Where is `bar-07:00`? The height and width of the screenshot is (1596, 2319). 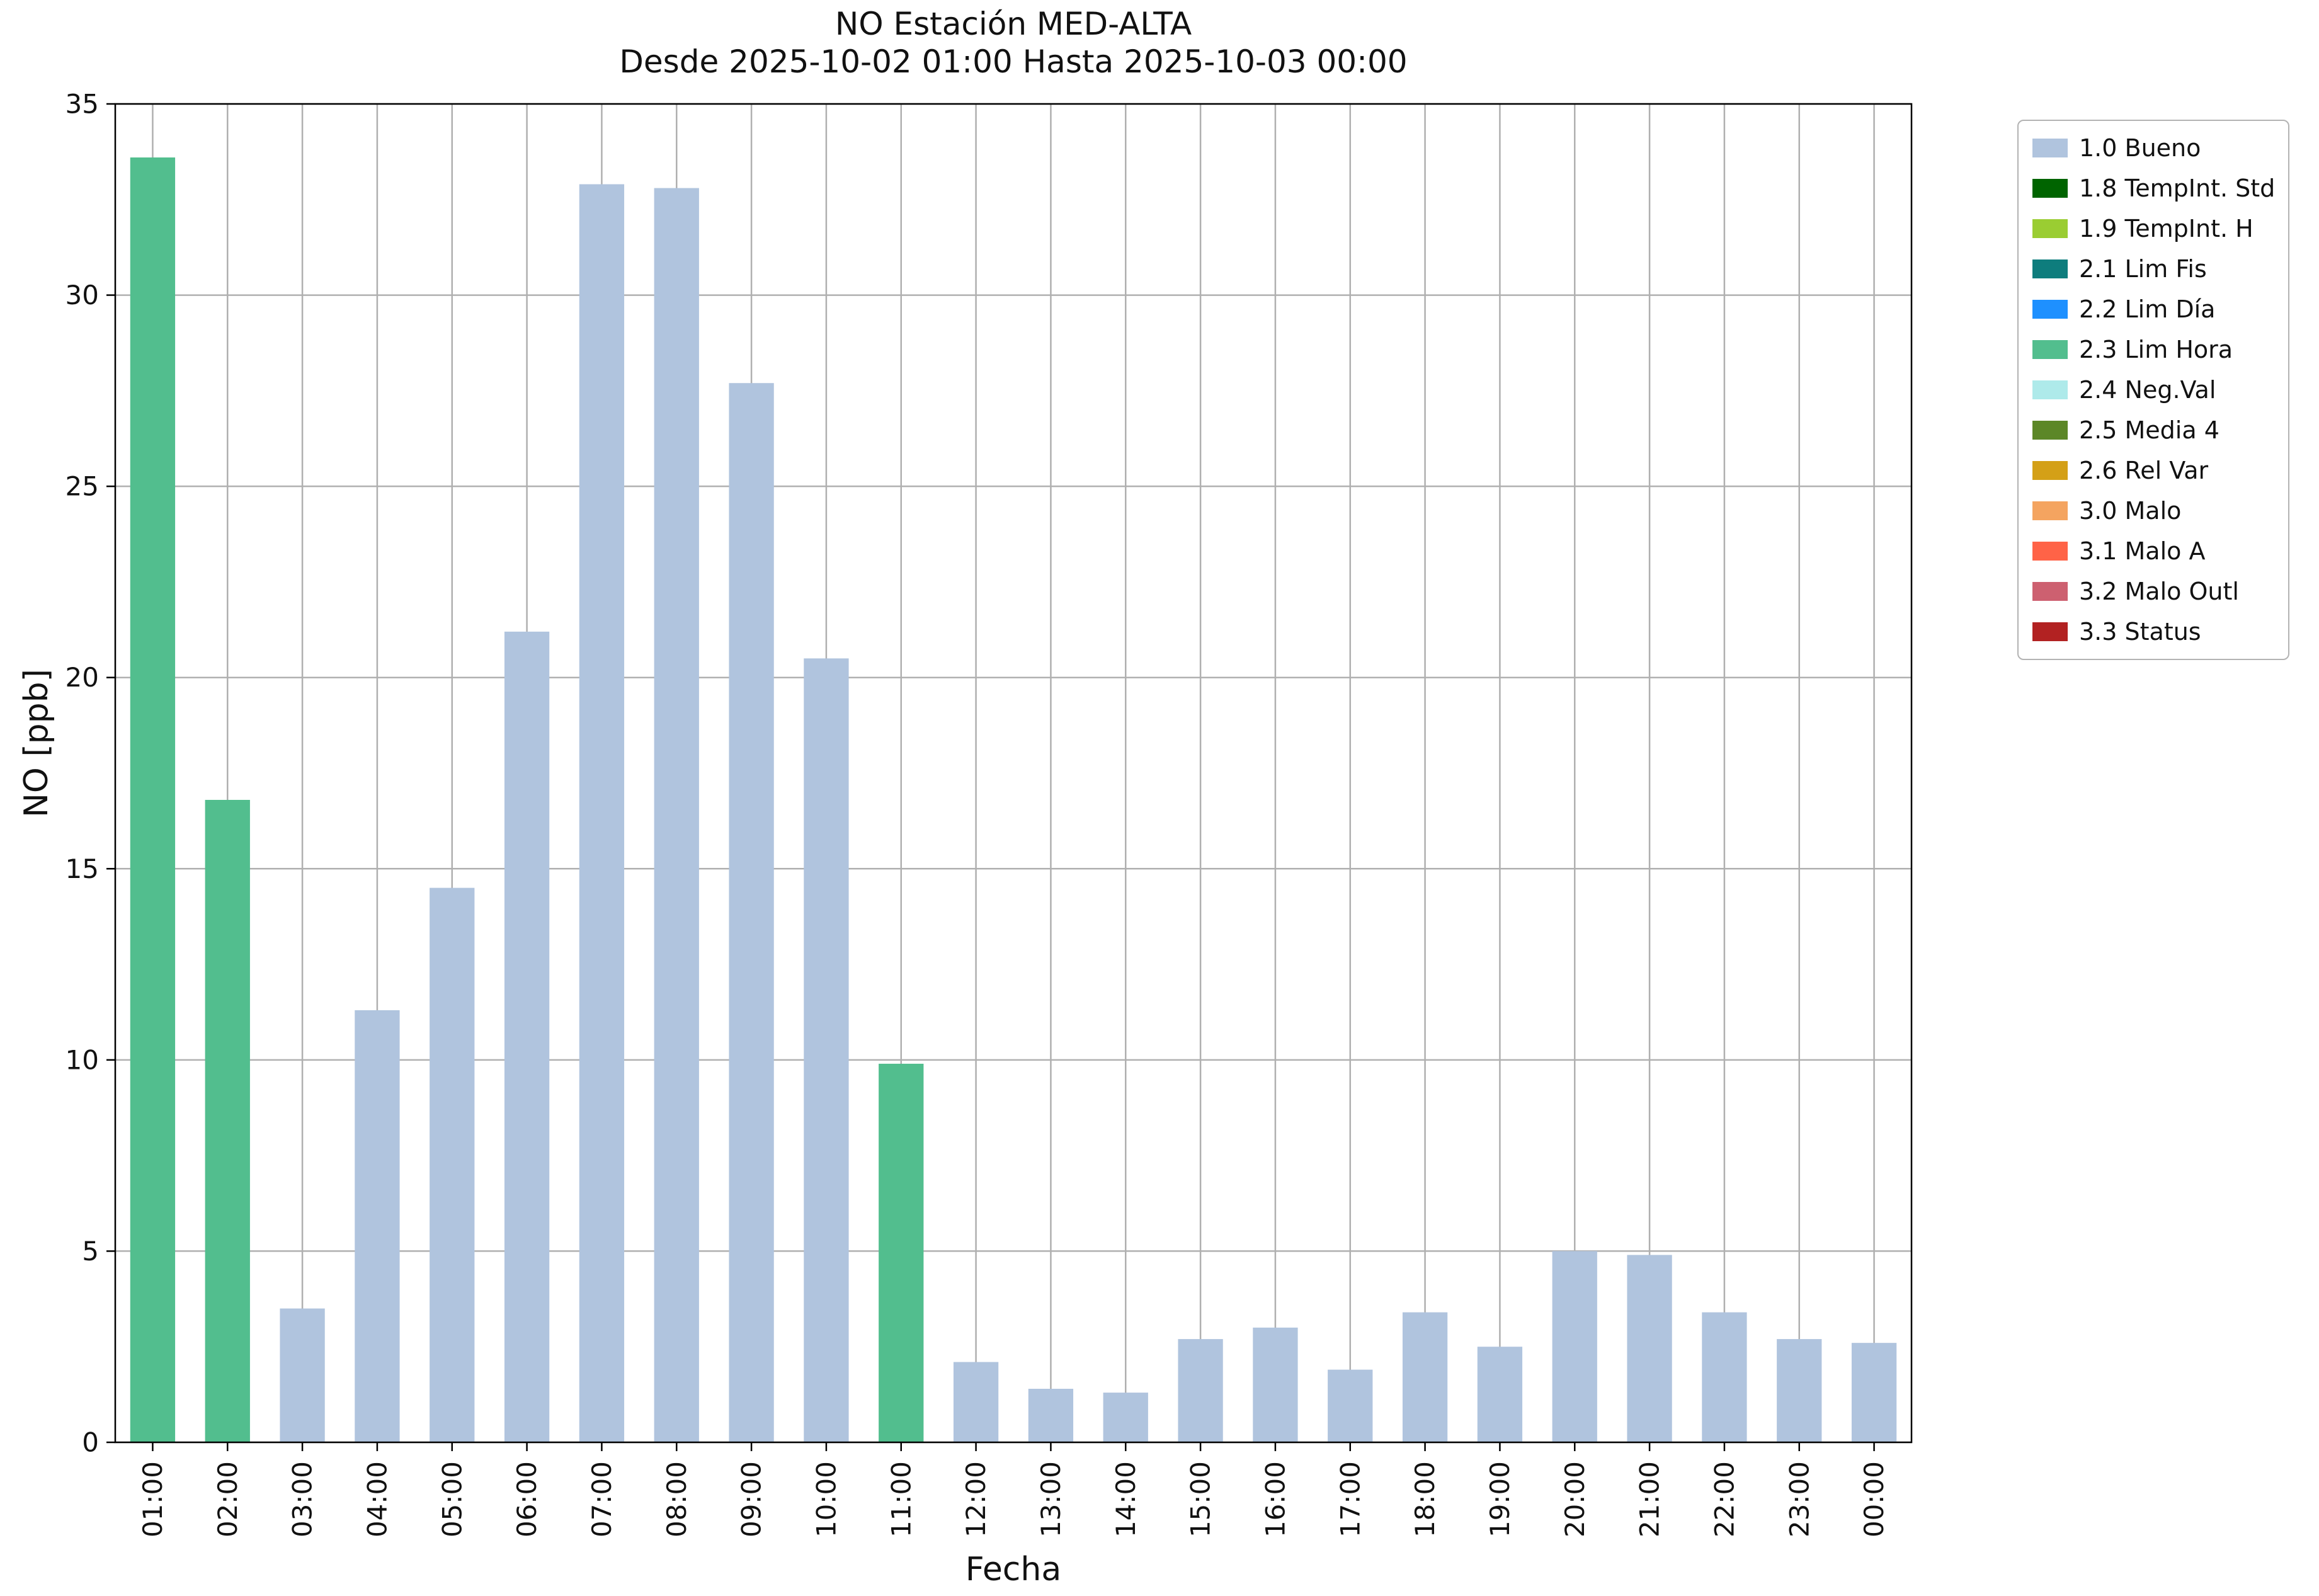 bar-07:00 is located at coordinates (602, 813).